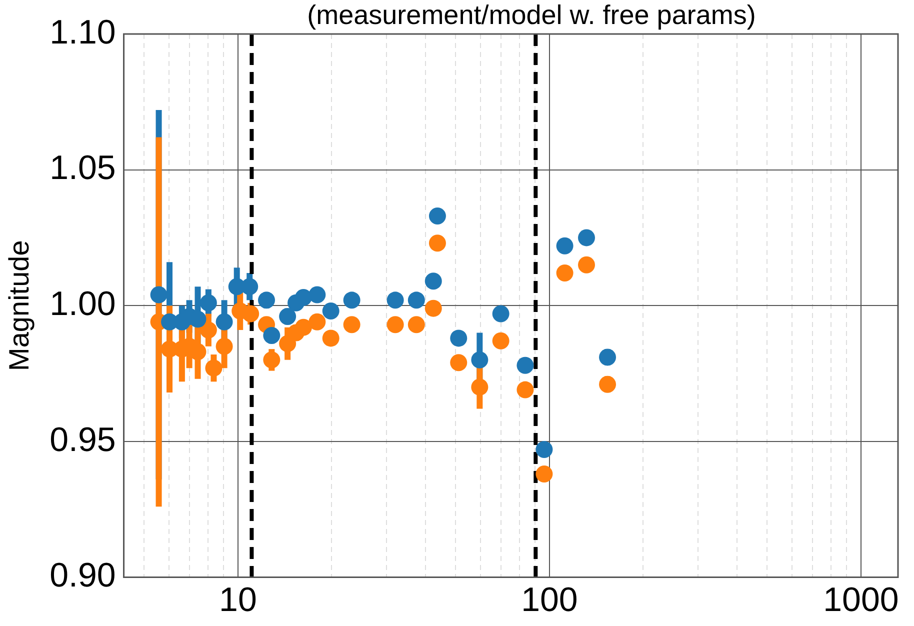 Image resolution: width=914 pixels, height=626 pixels. I want to click on y-axis-title: Magnitude, so click(19, 305).